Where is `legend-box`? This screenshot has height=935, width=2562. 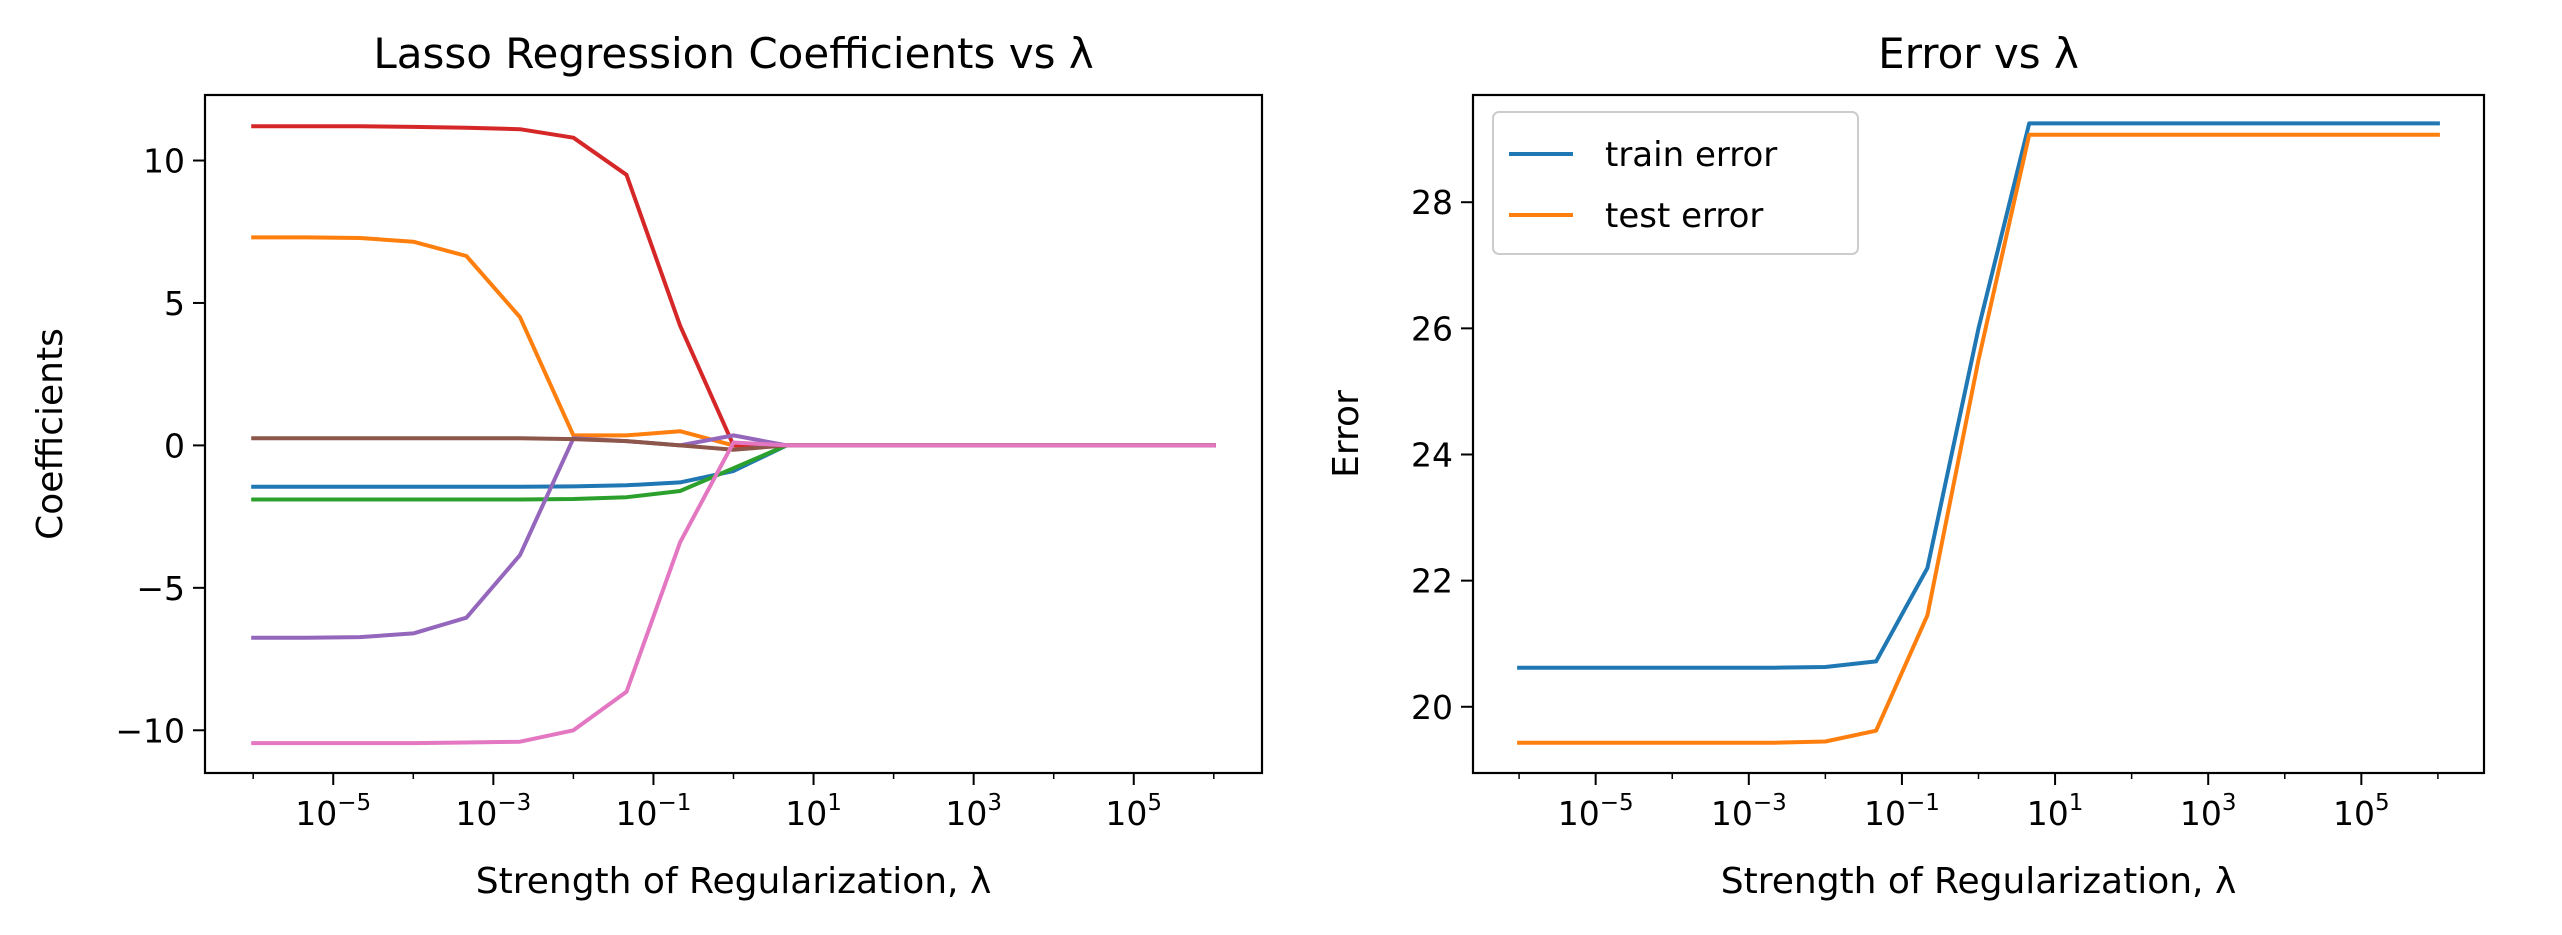 legend-box is located at coordinates (1675, 183).